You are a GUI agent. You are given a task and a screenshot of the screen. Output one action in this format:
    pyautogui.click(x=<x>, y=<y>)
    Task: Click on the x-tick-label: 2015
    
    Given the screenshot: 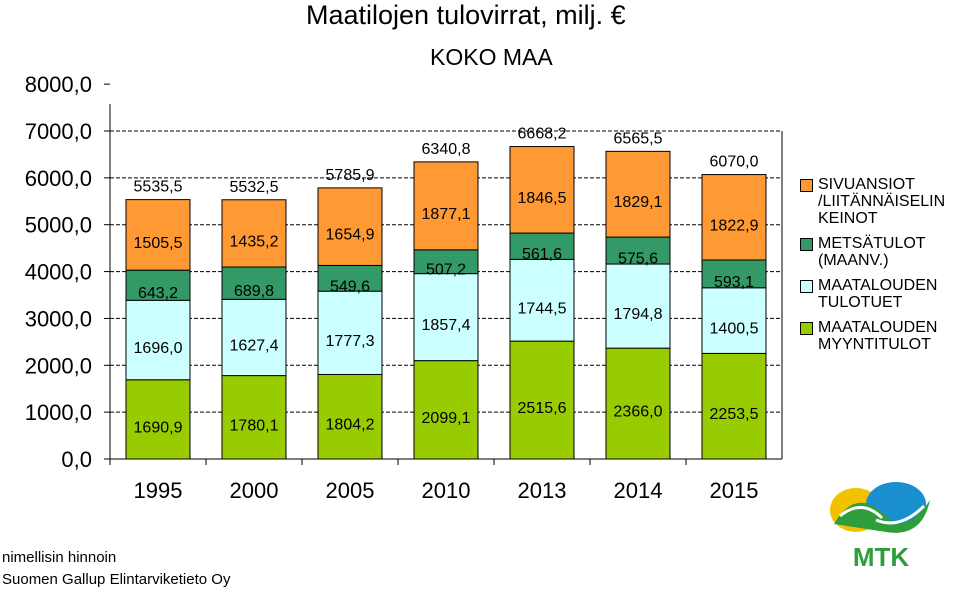 What is the action you would take?
    pyautogui.click(x=734, y=490)
    